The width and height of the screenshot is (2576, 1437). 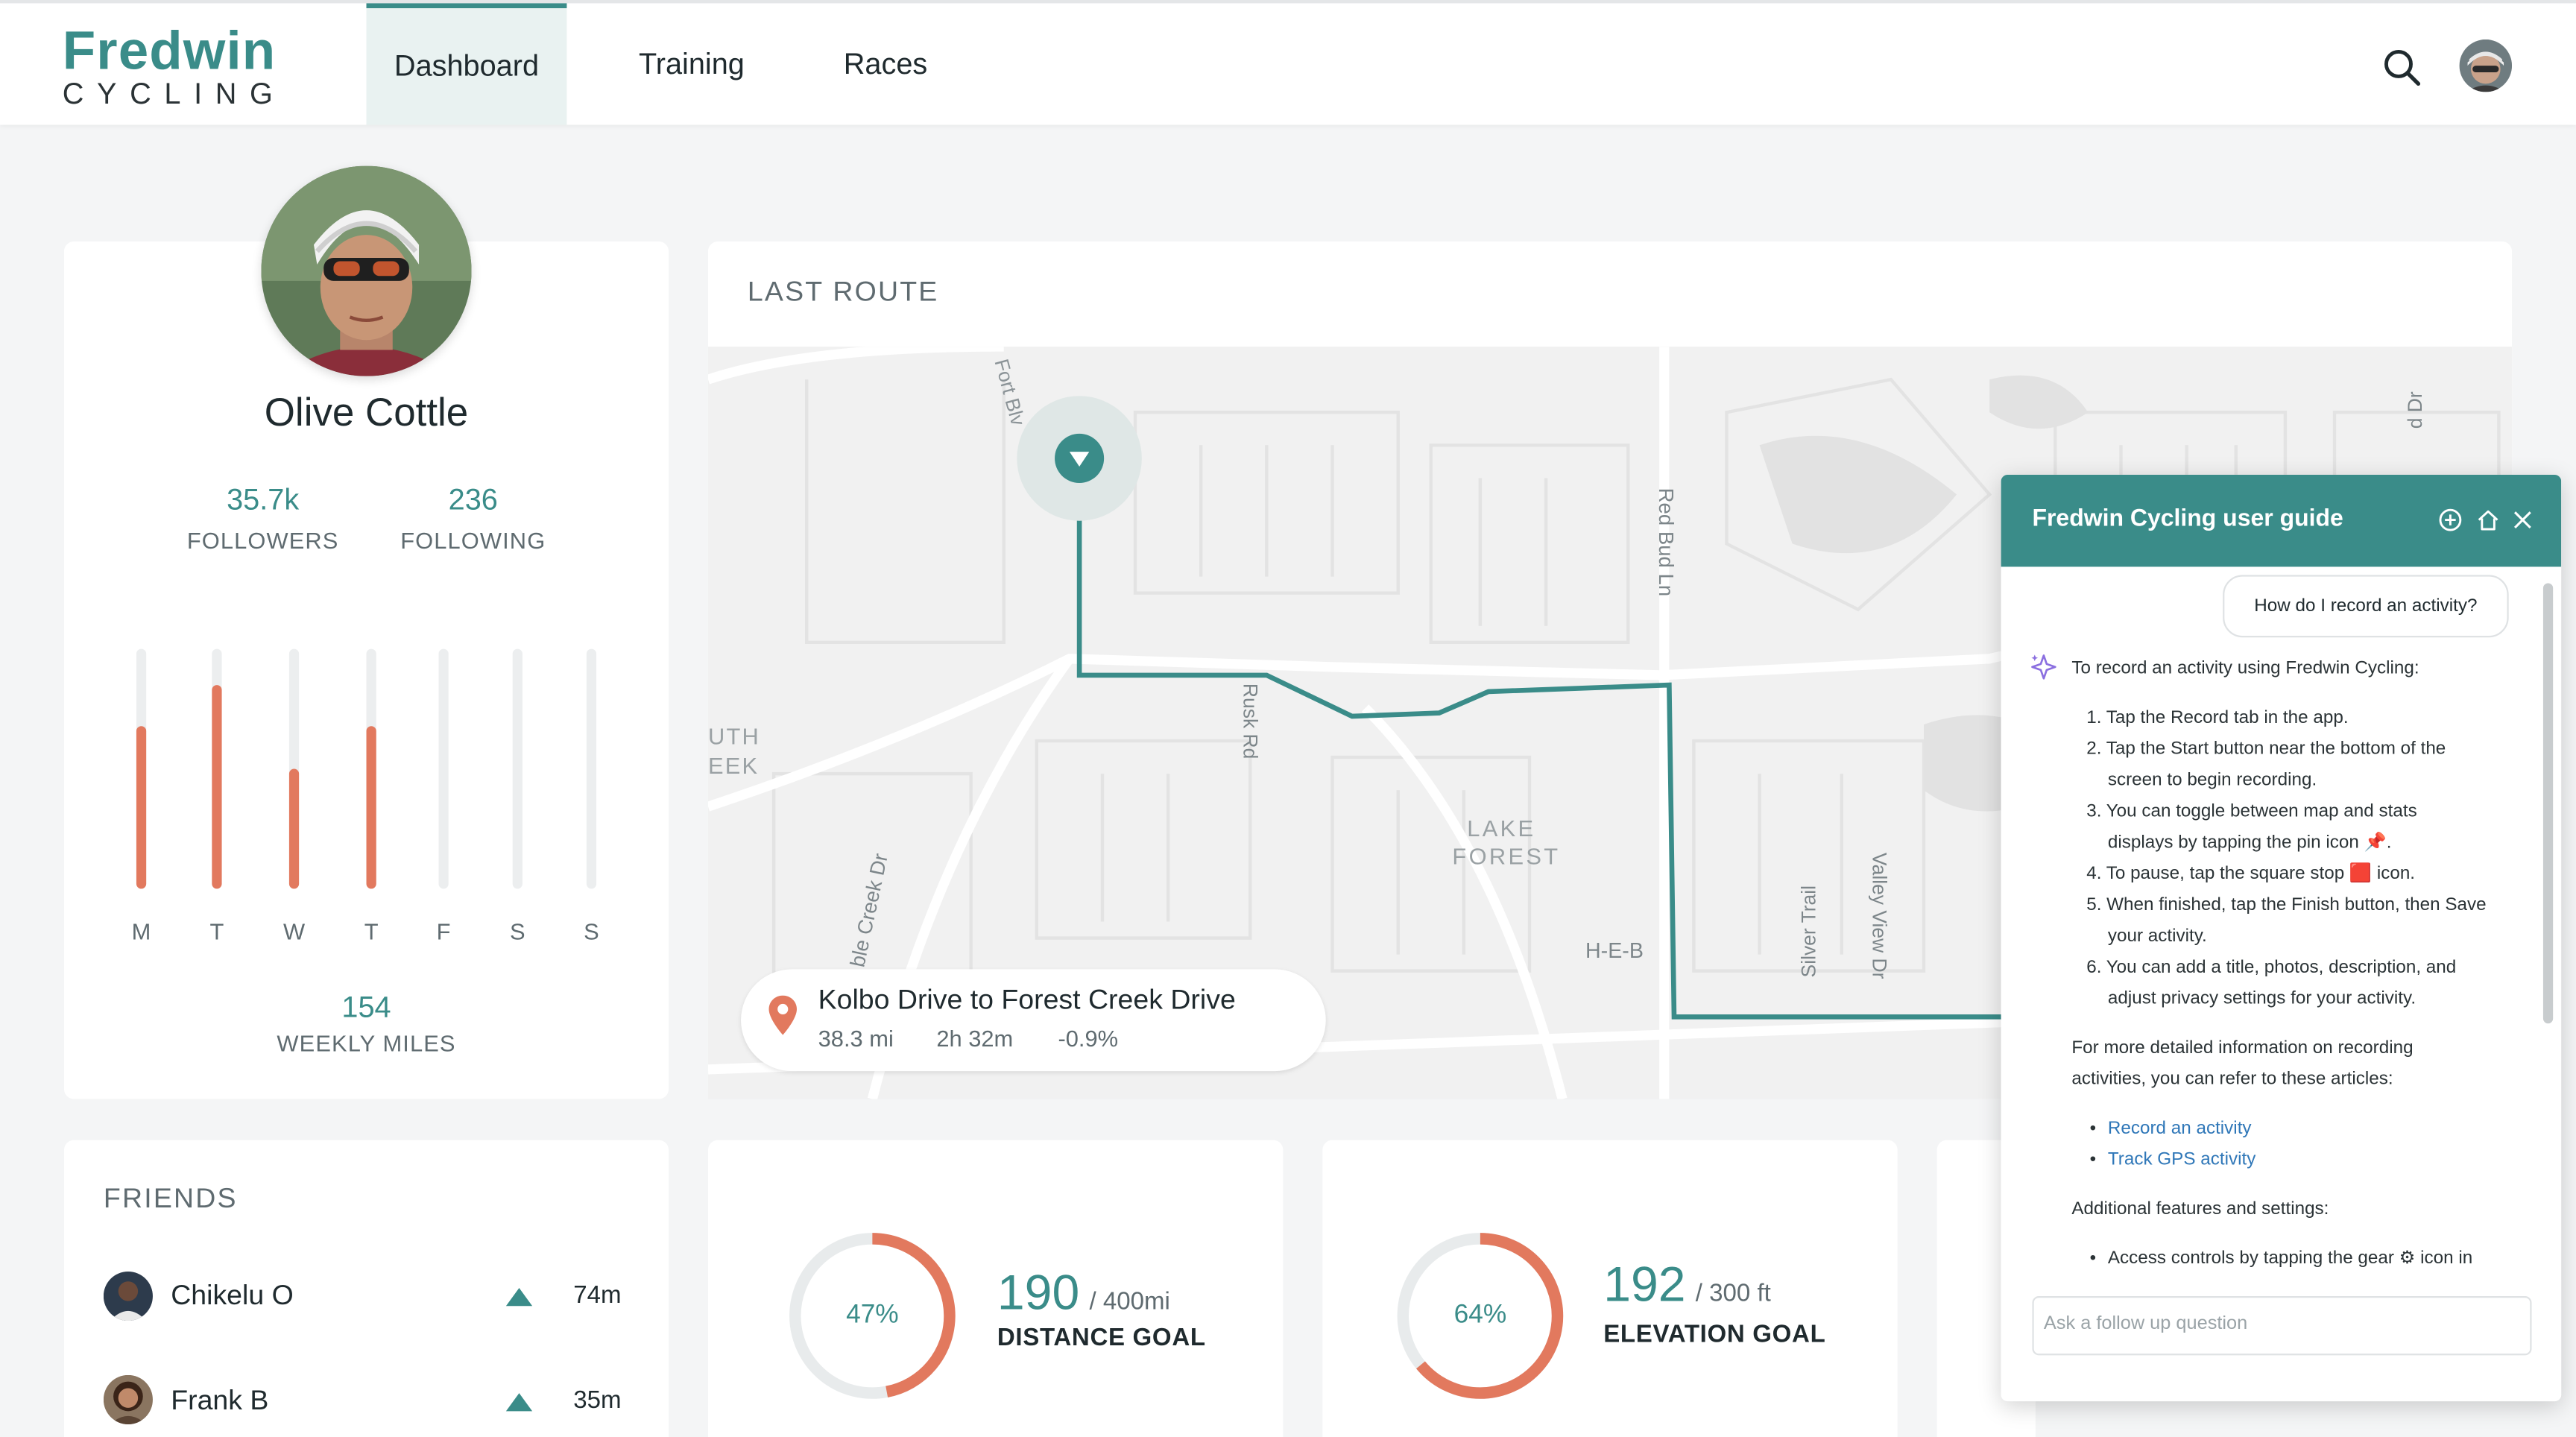 I want to click on distance-goal-target: / 400mi, so click(x=1129, y=1302).